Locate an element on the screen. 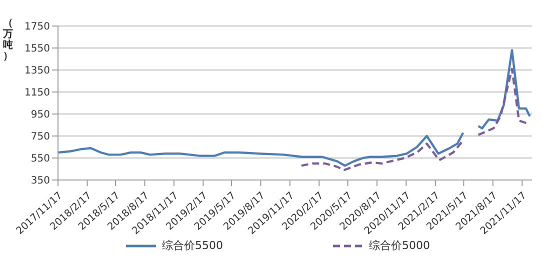 The width and height of the screenshot is (548, 266). legend-label: 综合价5500 is located at coordinates (192, 245).